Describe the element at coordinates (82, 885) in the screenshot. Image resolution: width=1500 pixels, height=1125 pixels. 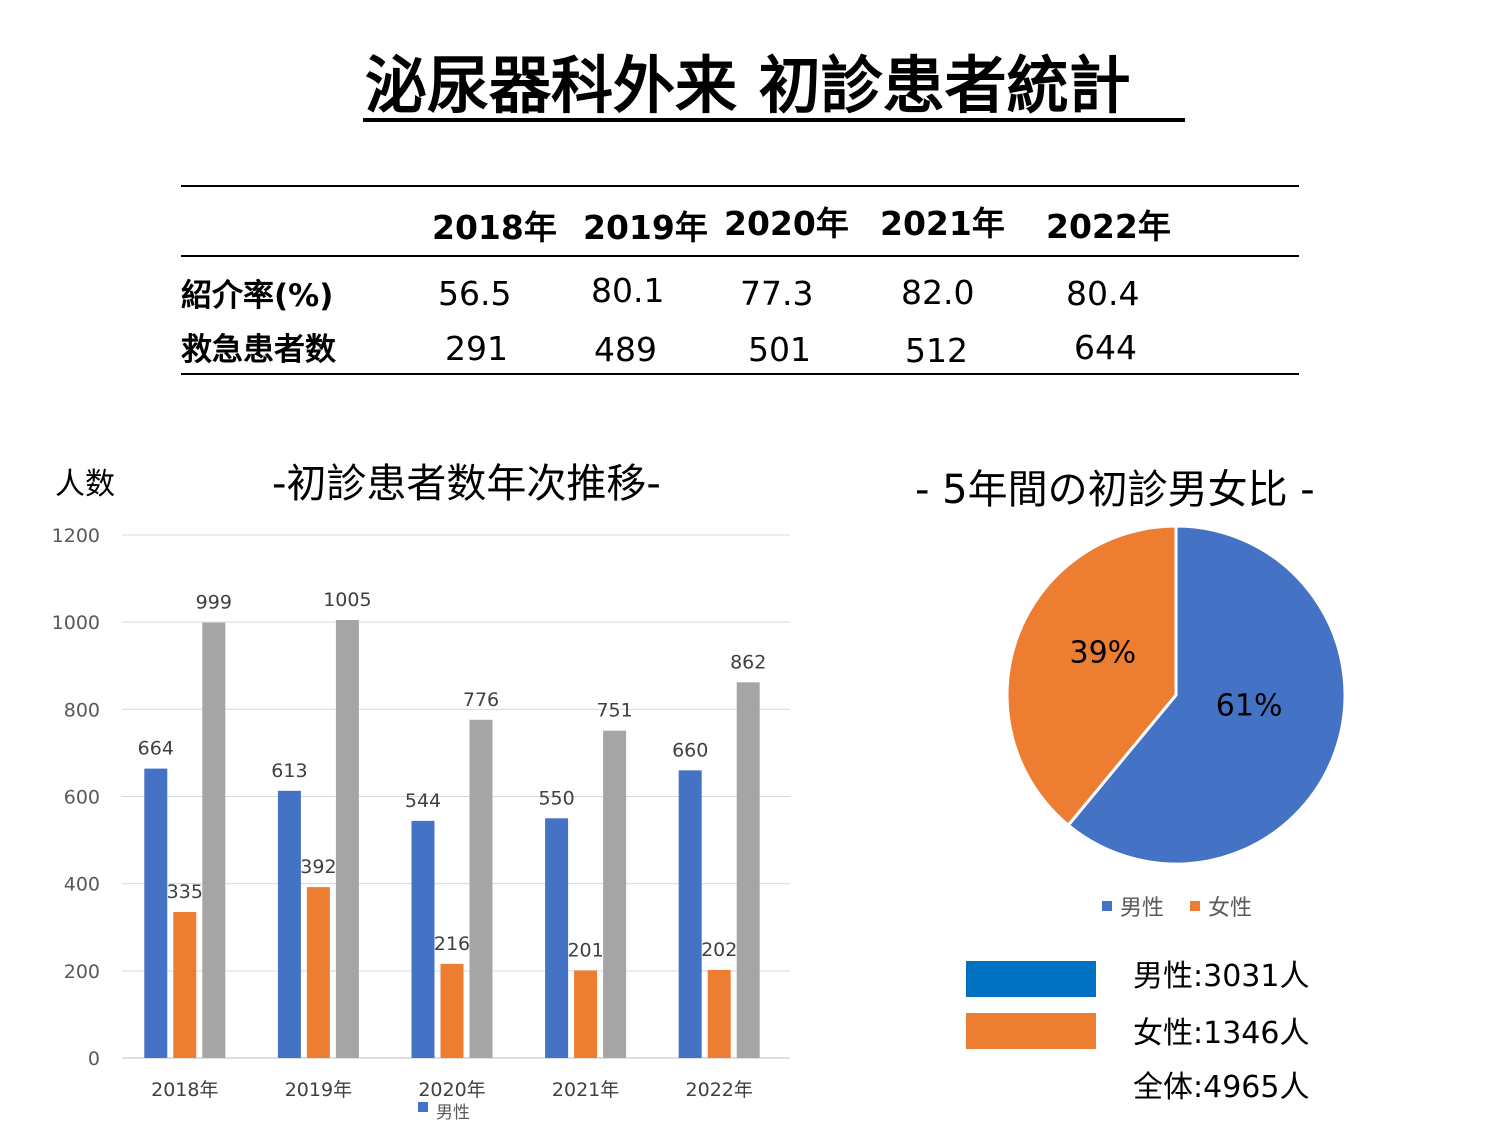
I see `y-tick-label: 400` at that location.